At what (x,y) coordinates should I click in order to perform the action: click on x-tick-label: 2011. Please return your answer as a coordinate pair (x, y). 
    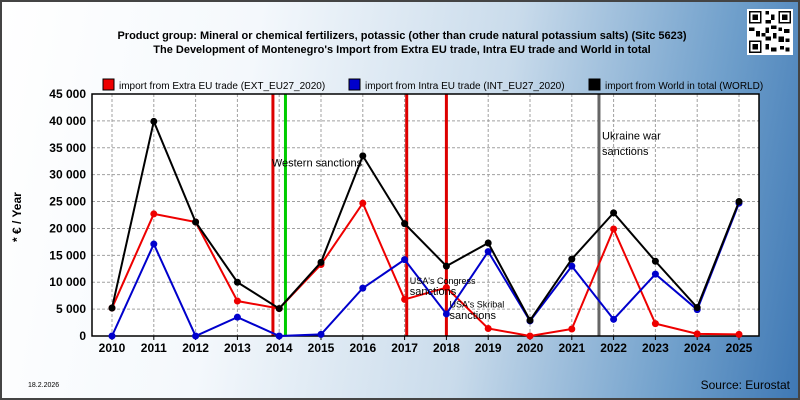
    Looking at the image, I should click on (154, 348).